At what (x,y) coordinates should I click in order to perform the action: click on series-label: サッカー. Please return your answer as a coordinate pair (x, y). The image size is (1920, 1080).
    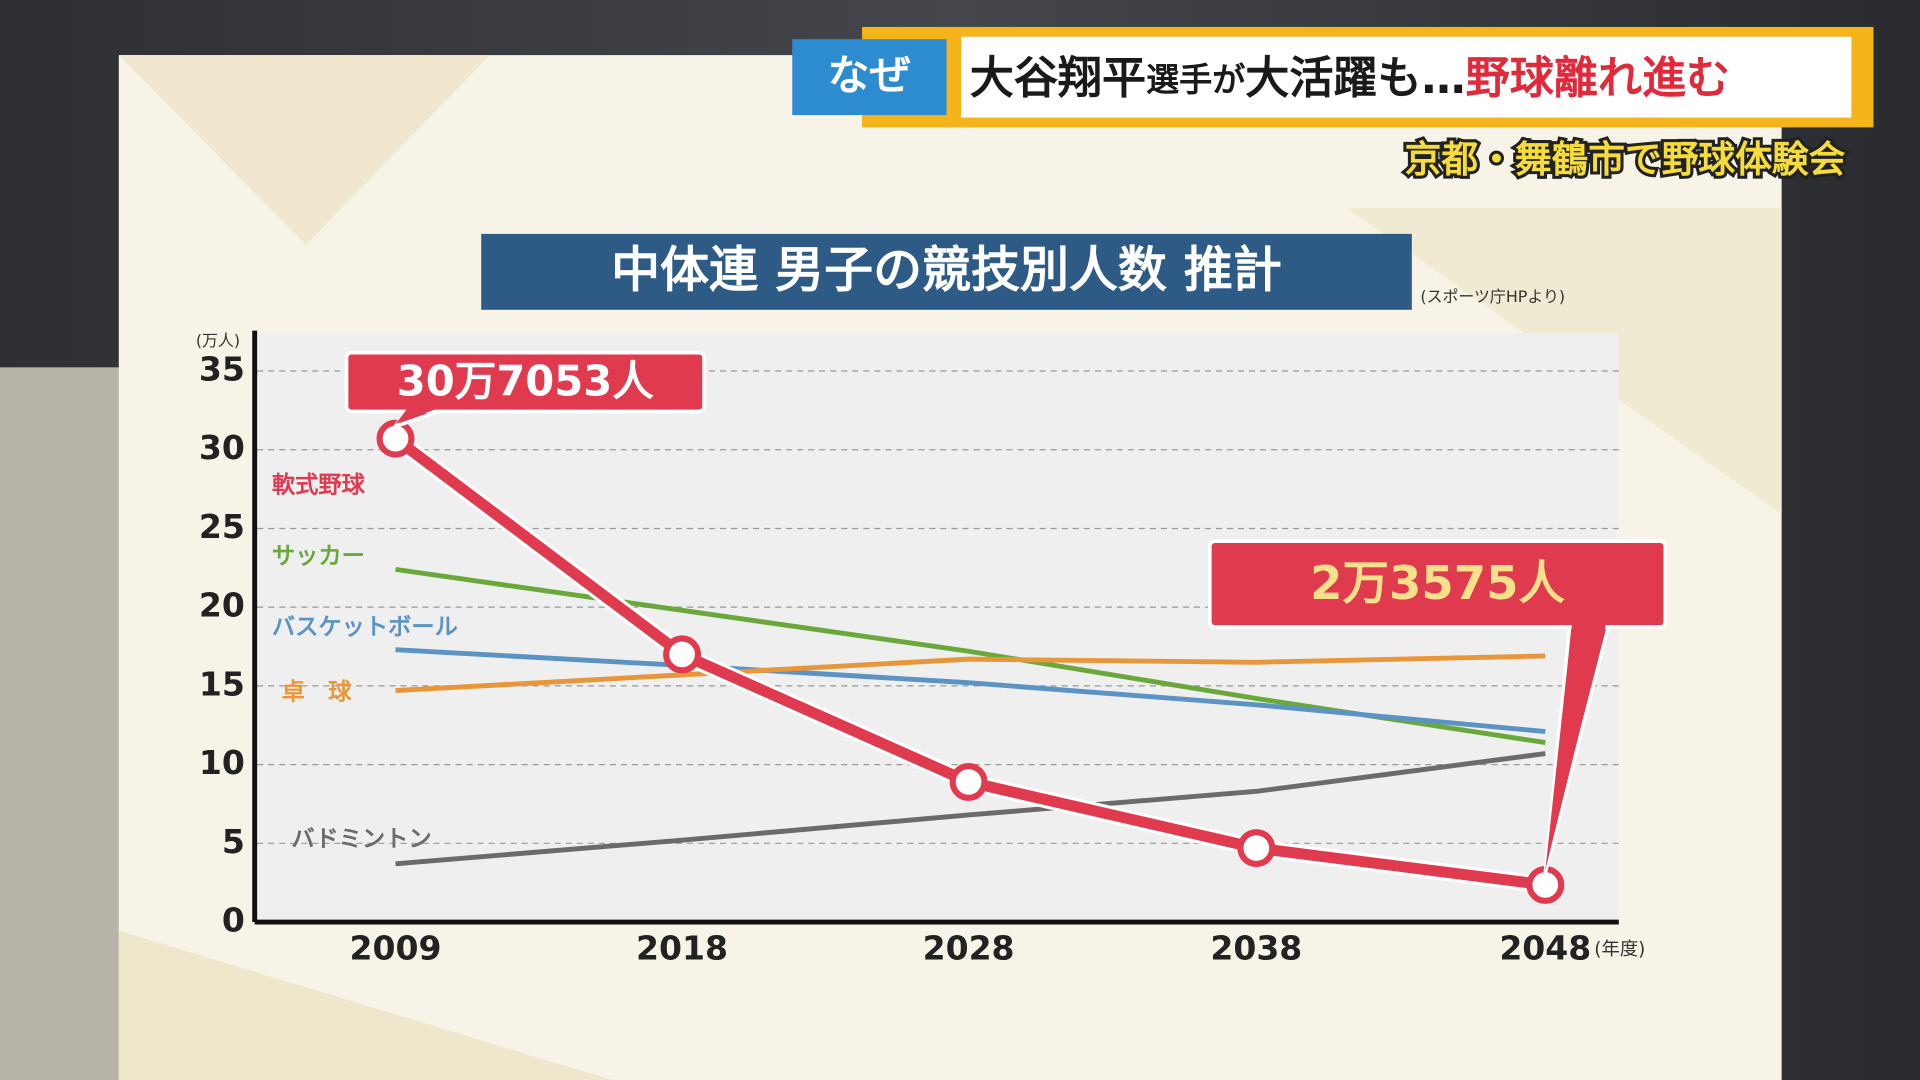
    Looking at the image, I should click on (318, 556).